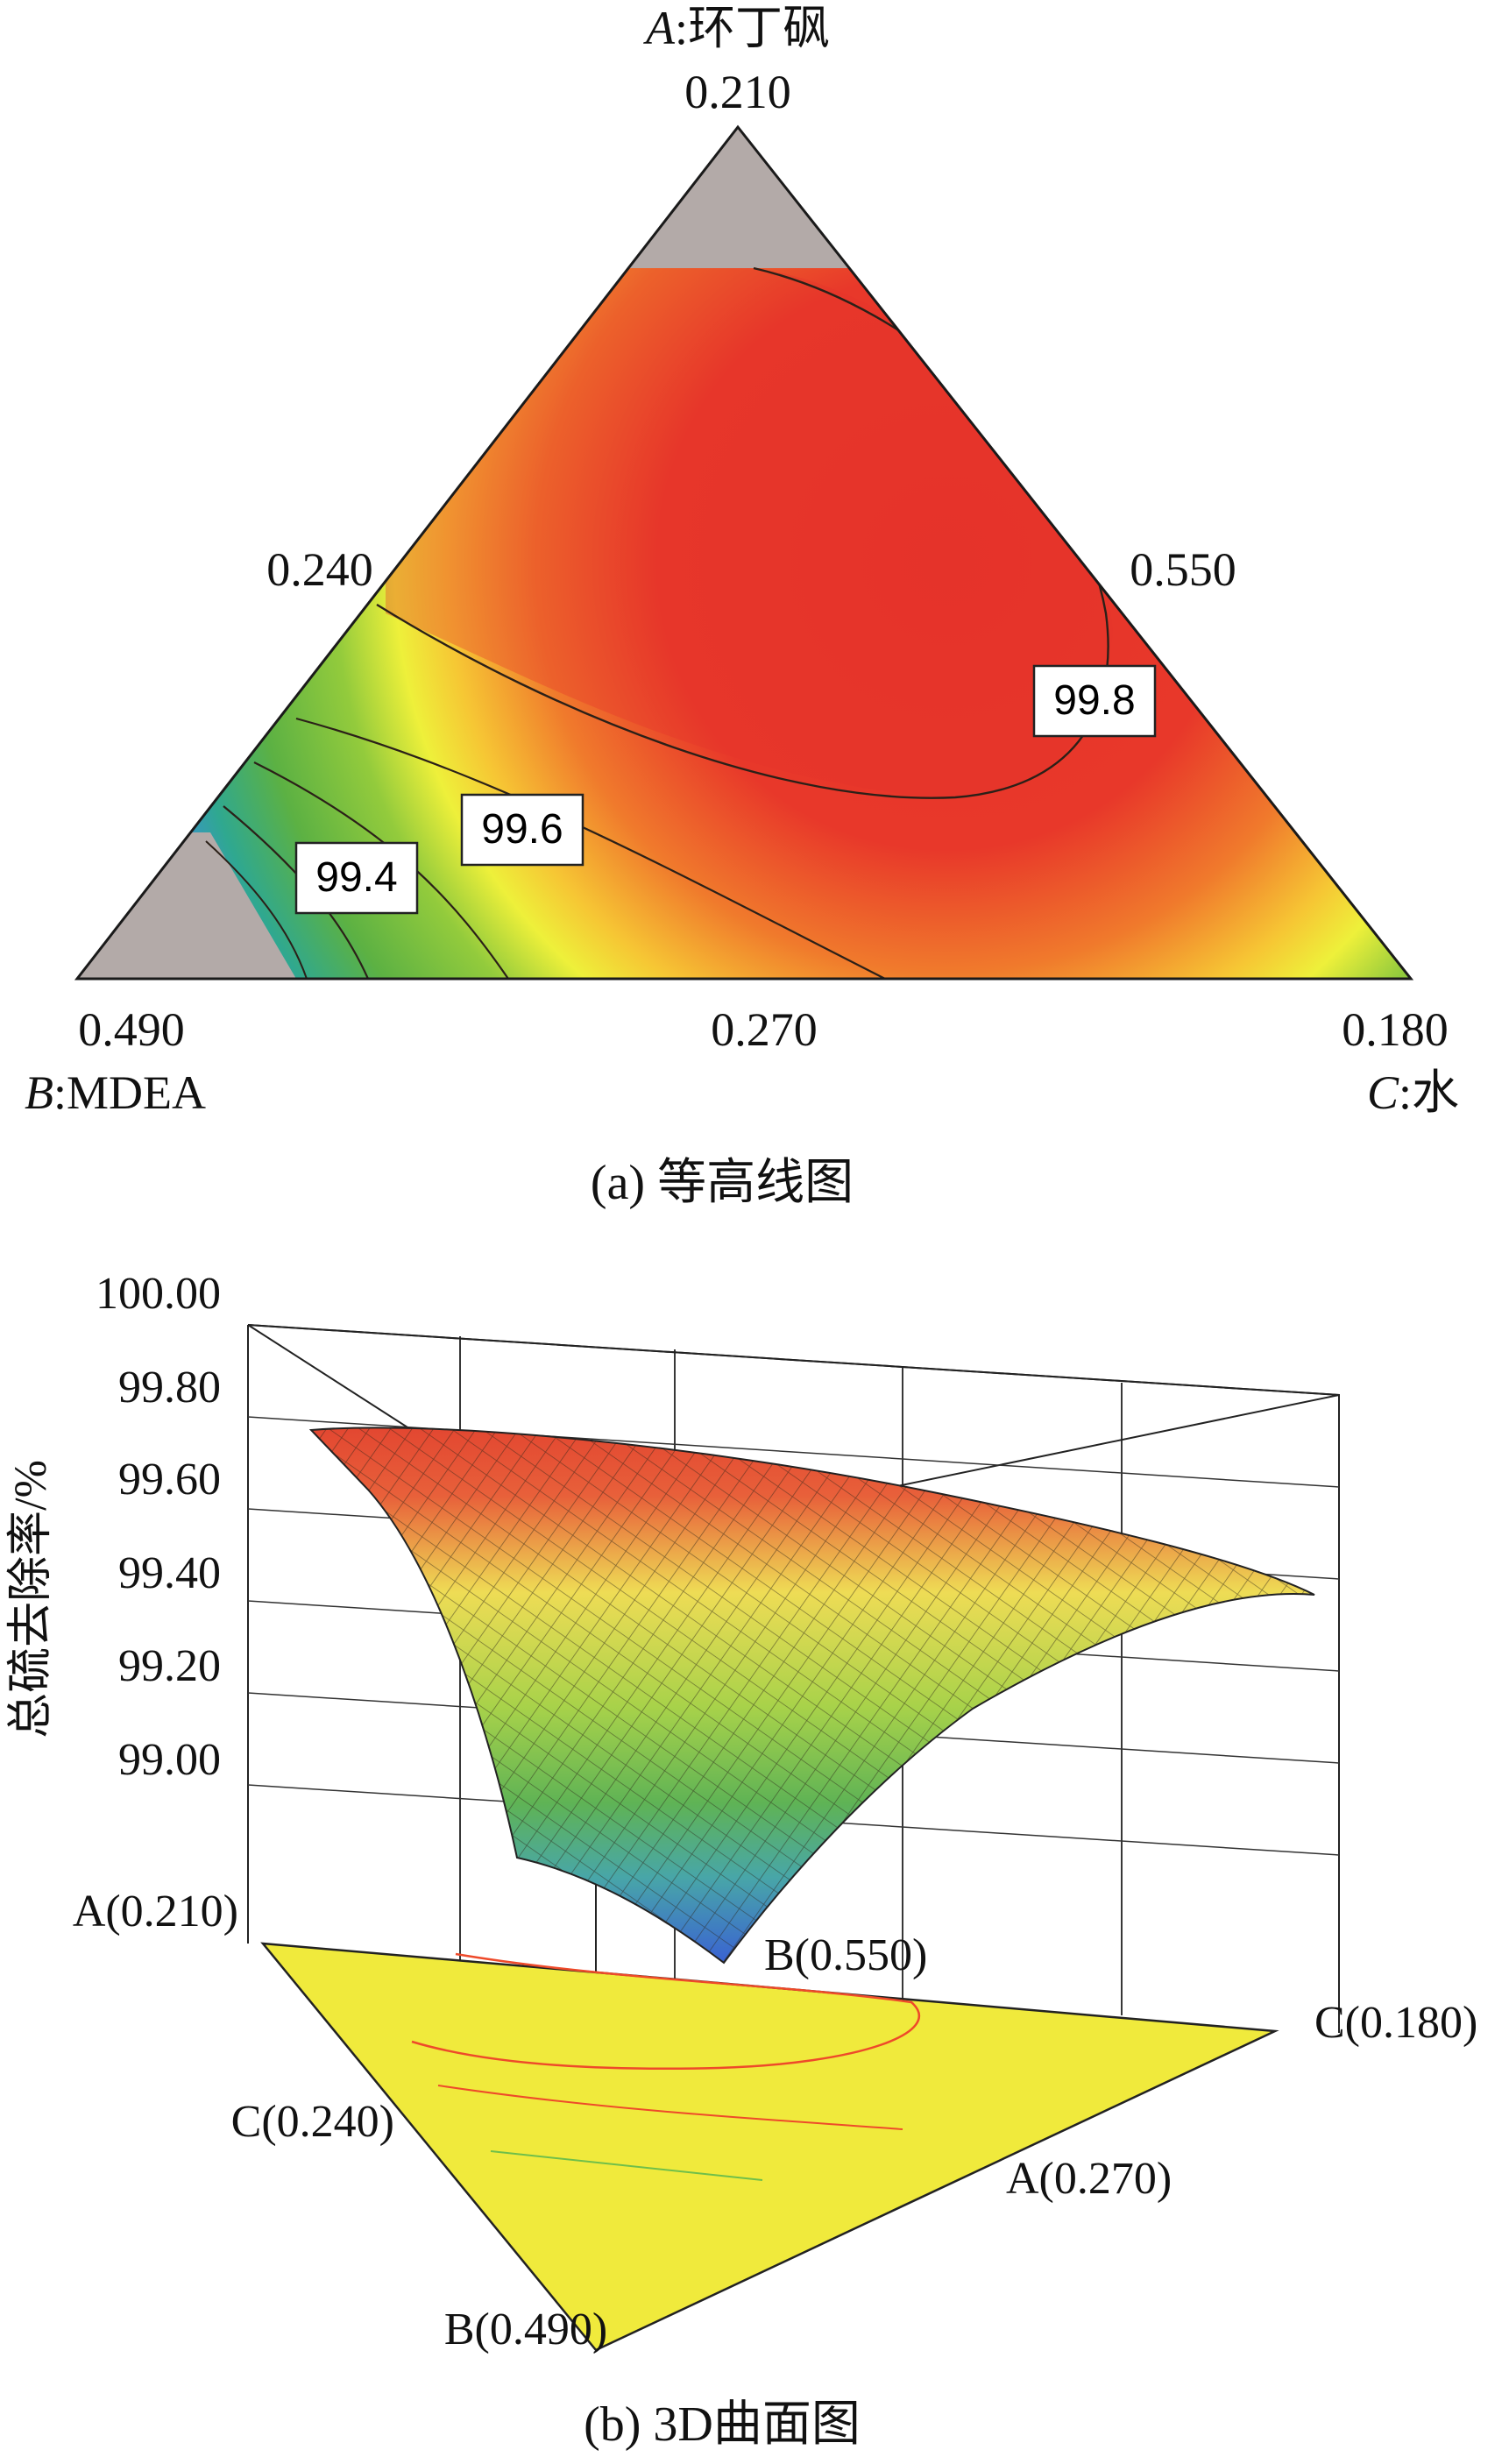 This screenshot has width=1509, height=2464. I want to click on contour-label-99.8: 99.8, so click(1094, 701).